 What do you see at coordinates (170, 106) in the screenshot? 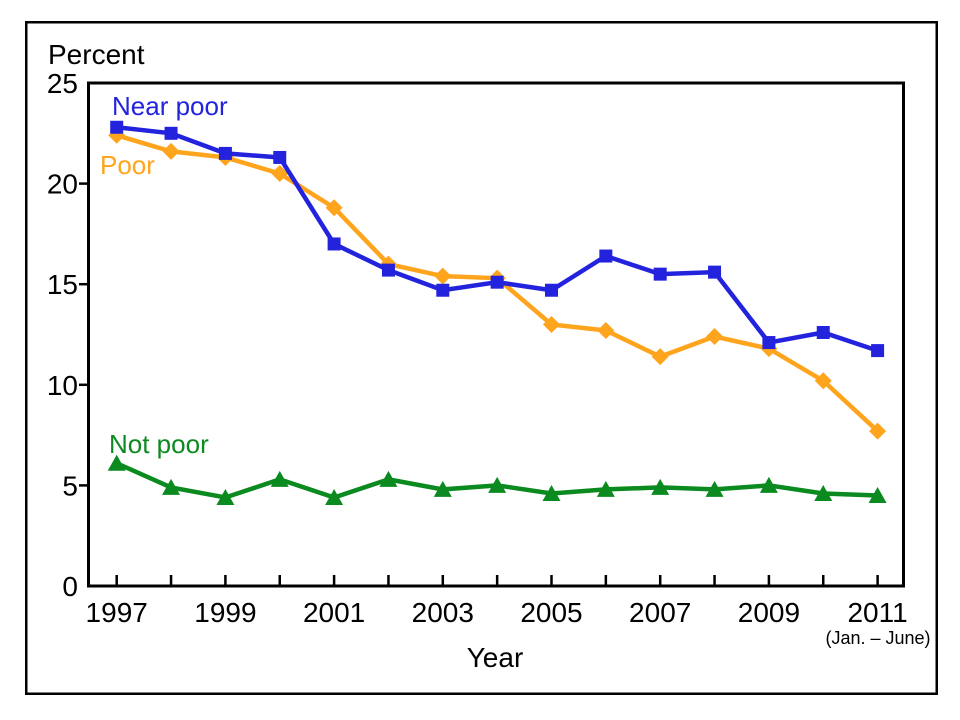
I see `series-label-near-poor: Near poor` at bounding box center [170, 106].